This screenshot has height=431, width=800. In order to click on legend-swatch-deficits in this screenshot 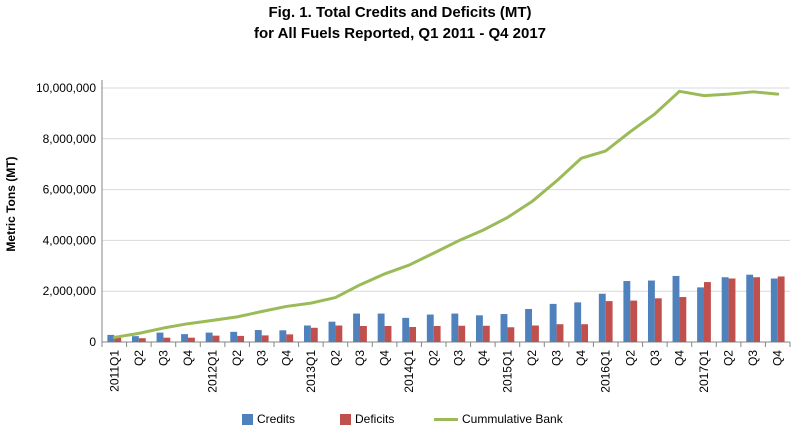, I will do `click(345, 419)`.